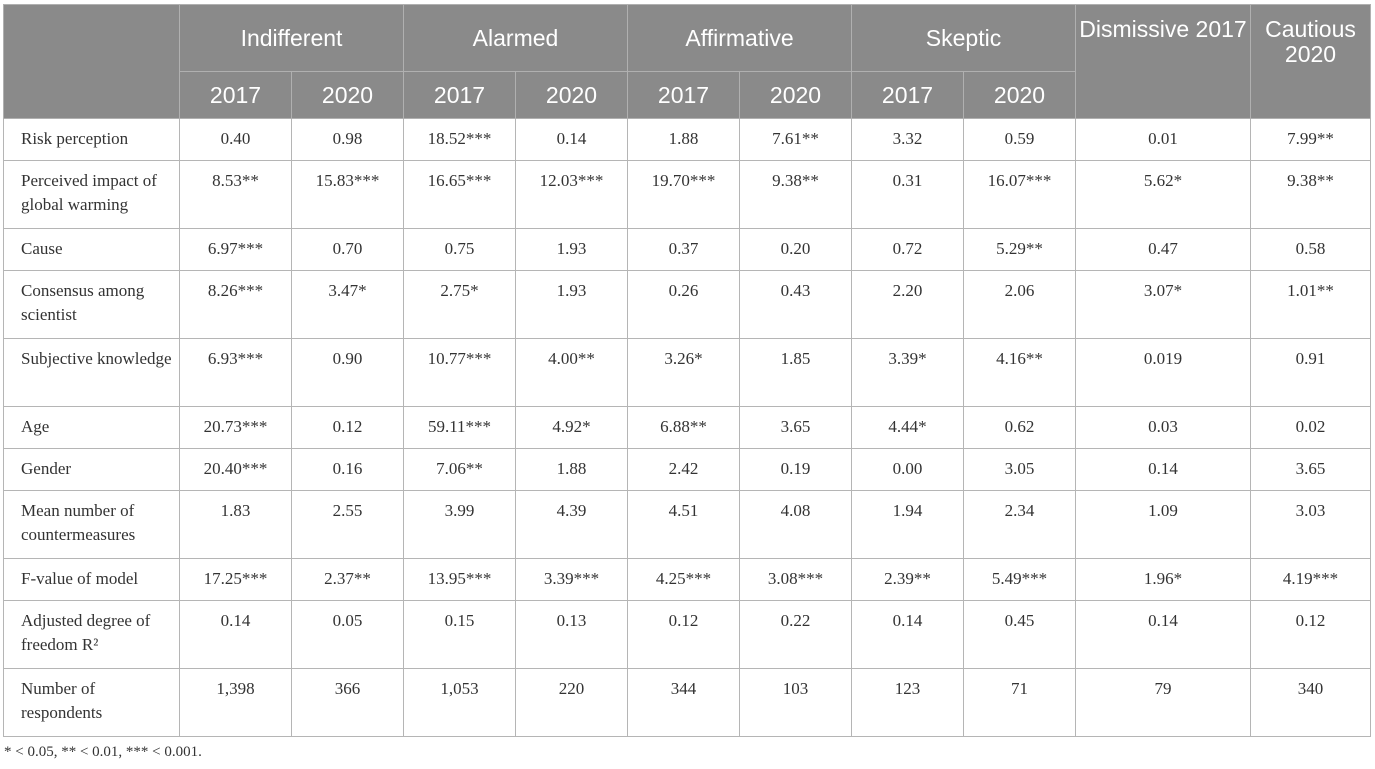  What do you see at coordinates (571, 634) in the screenshot?
I see `value-cell: 0.13` at bounding box center [571, 634].